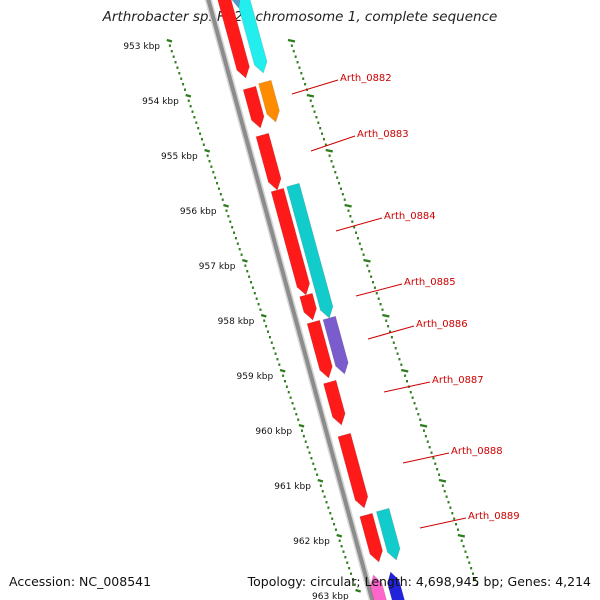 The image size is (600, 600). Describe the element at coordinates (236, 322) in the screenshot. I see `scale-tick-label: 958 kbp` at that location.